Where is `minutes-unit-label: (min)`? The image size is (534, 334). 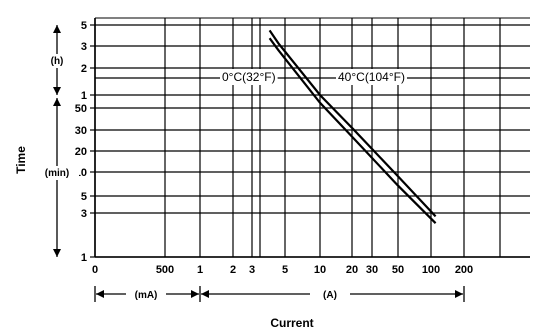
minutes-unit-label: (min) is located at coordinates (57, 173).